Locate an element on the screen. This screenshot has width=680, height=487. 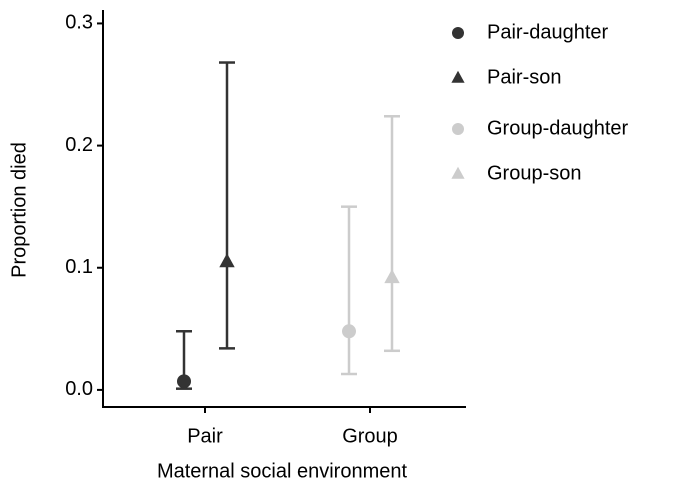
y-tick-label: 0.0 is located at coordinates (79, 389).